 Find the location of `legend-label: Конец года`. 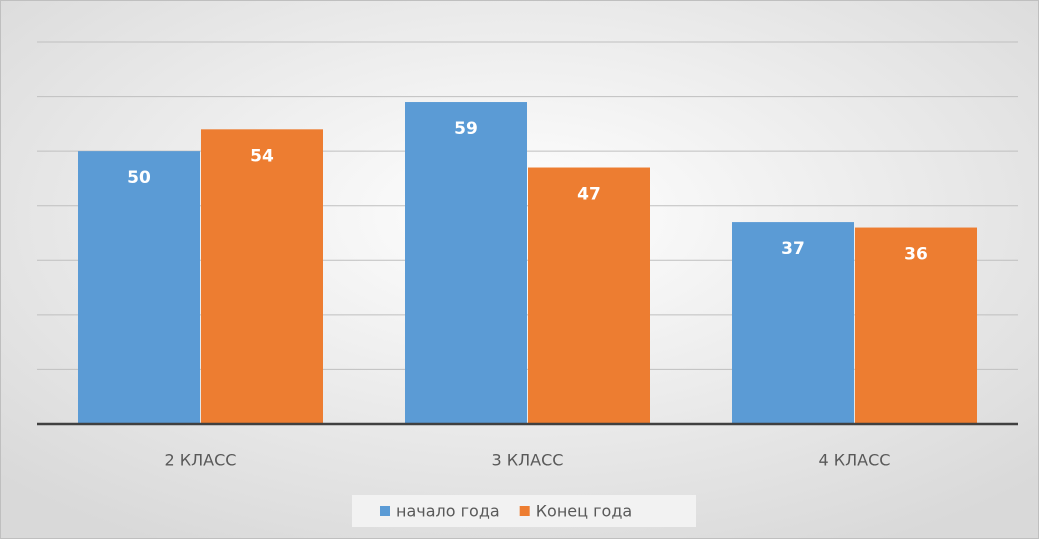

legend-label: Конец года is located at coordinates (584, 511).